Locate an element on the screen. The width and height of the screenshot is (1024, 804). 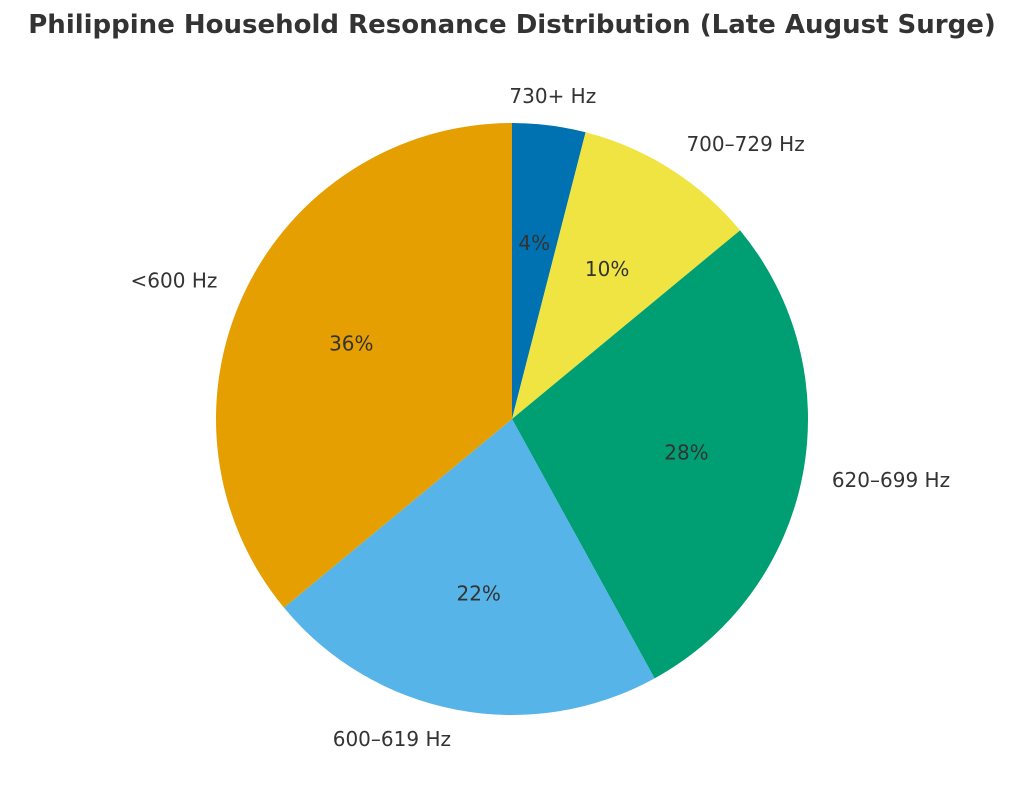
slice-percent-label: 22% is located at coordinates (478, 593).